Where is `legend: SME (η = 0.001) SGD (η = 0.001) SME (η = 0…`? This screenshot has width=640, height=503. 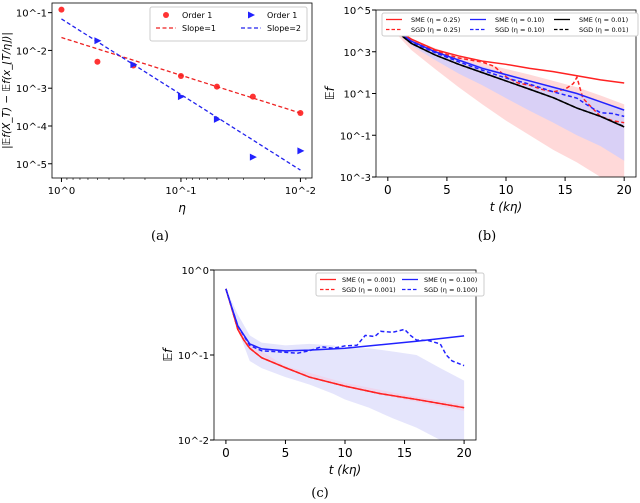
legend: SME (η = 0.001) SGD (η = 0.001) SME (η = 0… is located at coordinates (400, 284).